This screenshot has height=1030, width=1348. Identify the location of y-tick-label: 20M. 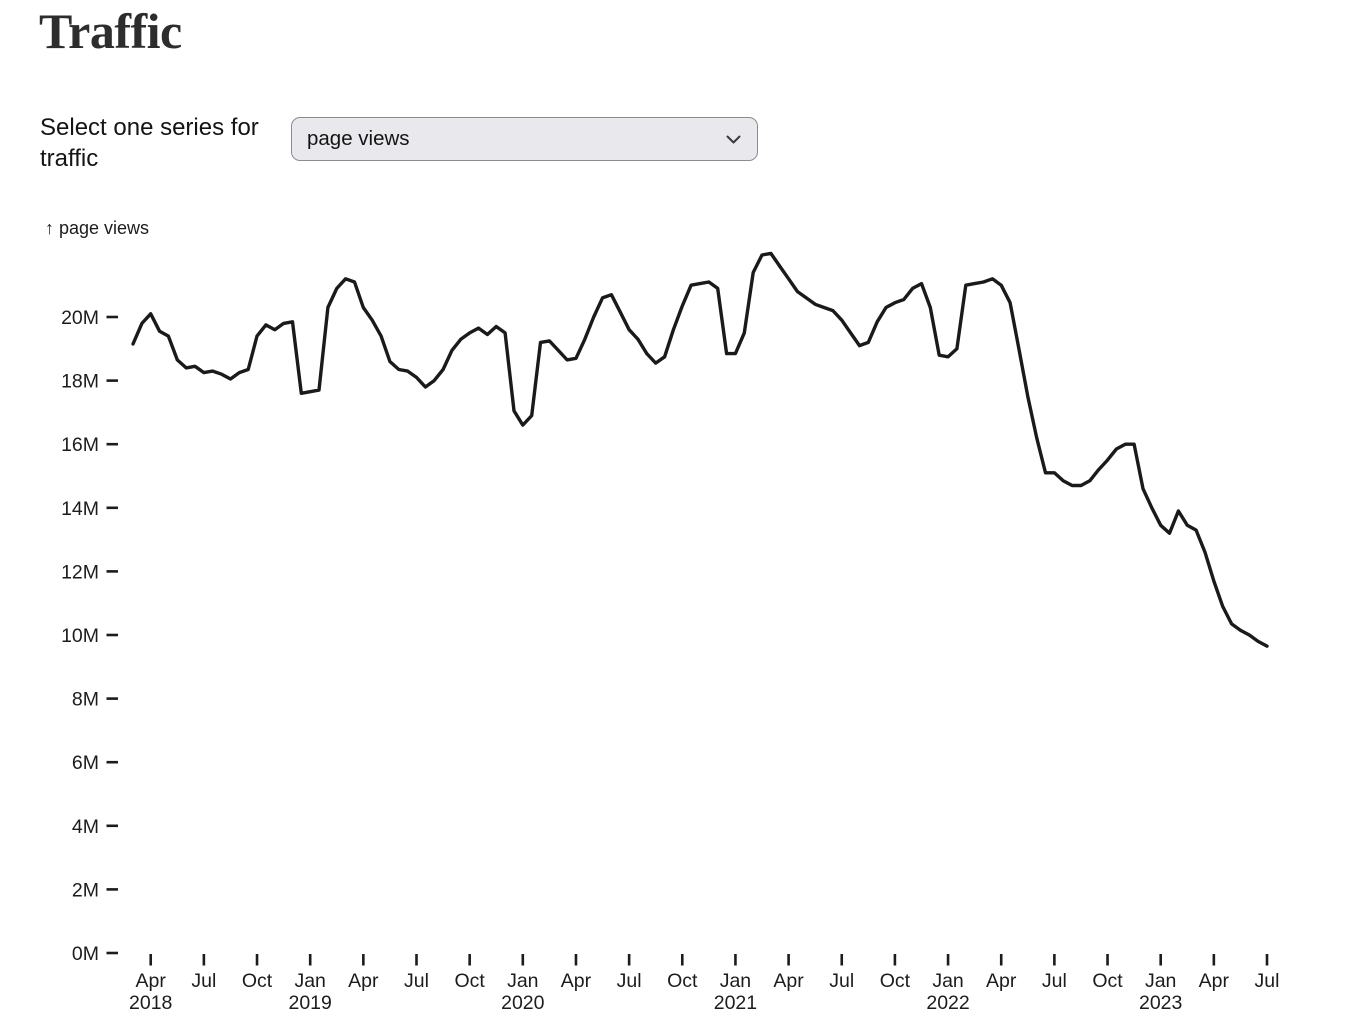
(80, 318).